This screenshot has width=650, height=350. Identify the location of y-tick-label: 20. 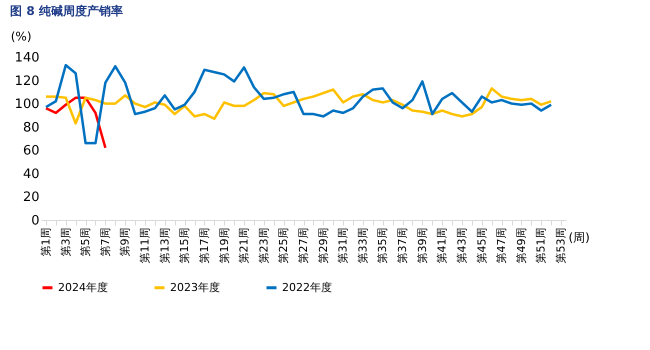
(31, 198).